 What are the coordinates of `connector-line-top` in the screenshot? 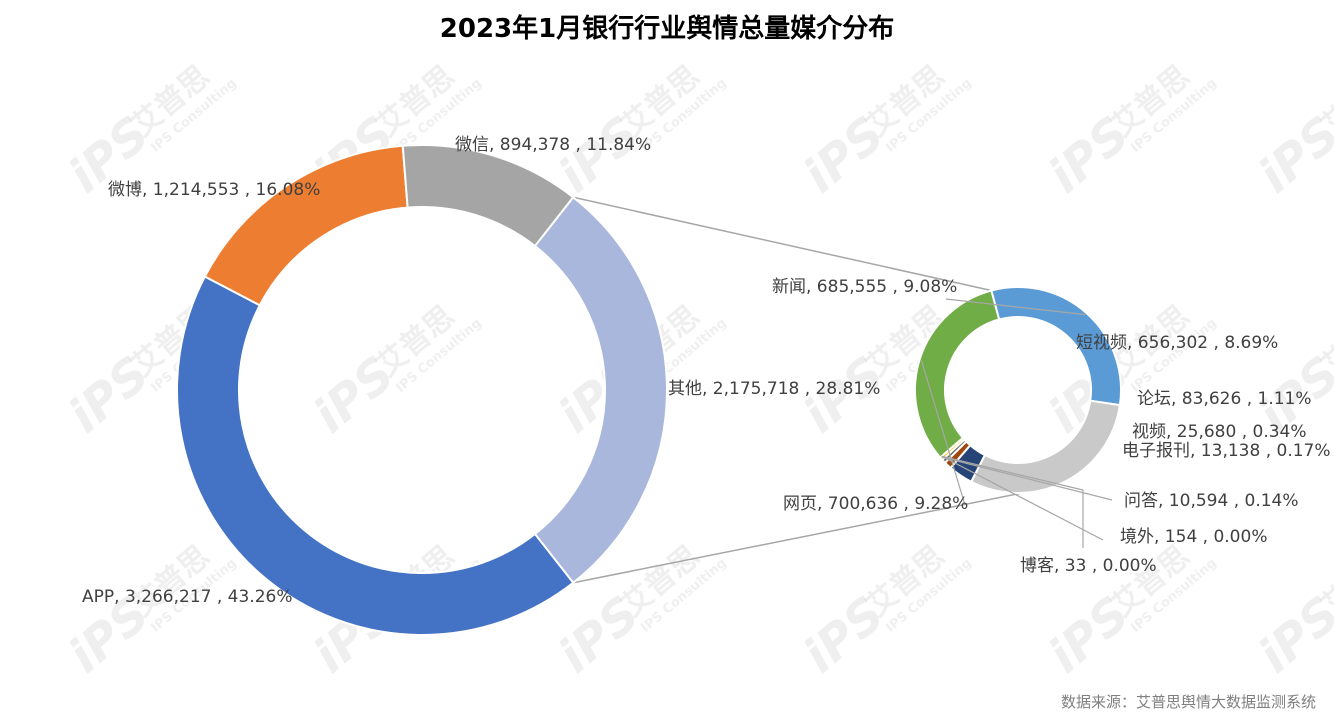 It's located at (782, 244).